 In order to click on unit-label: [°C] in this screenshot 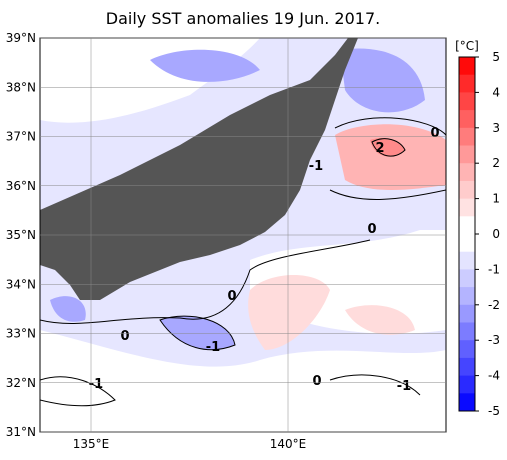, I will do `click(467, 46)`.